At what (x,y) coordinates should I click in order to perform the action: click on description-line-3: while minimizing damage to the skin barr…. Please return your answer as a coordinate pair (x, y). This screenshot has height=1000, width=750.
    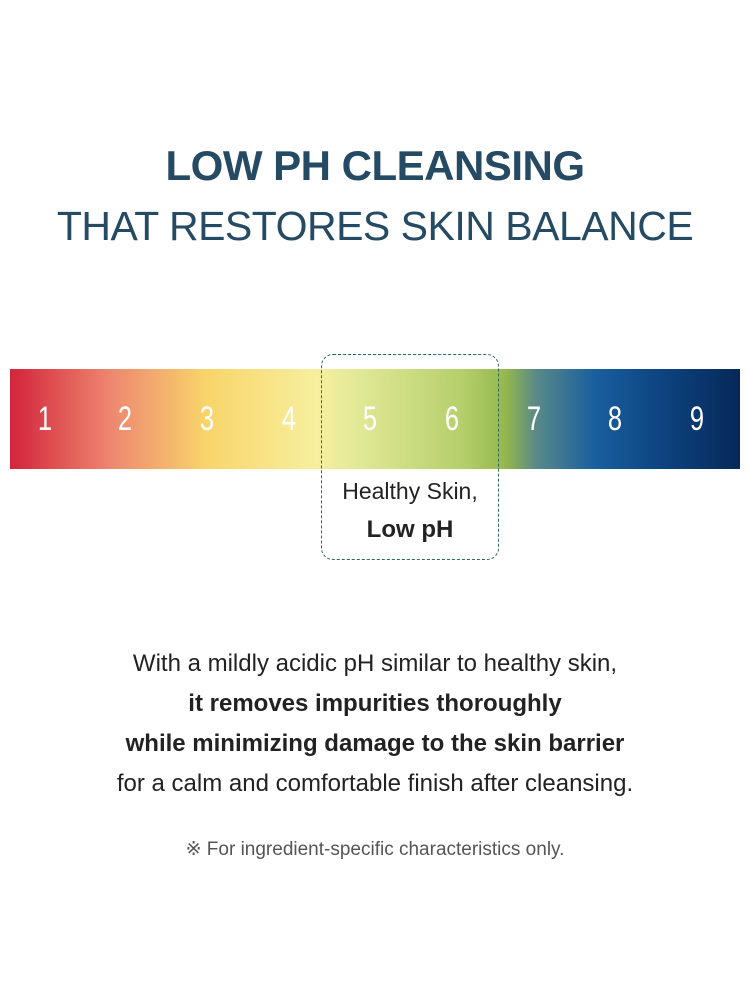
    Looking at the image, I should click on (375, 743).